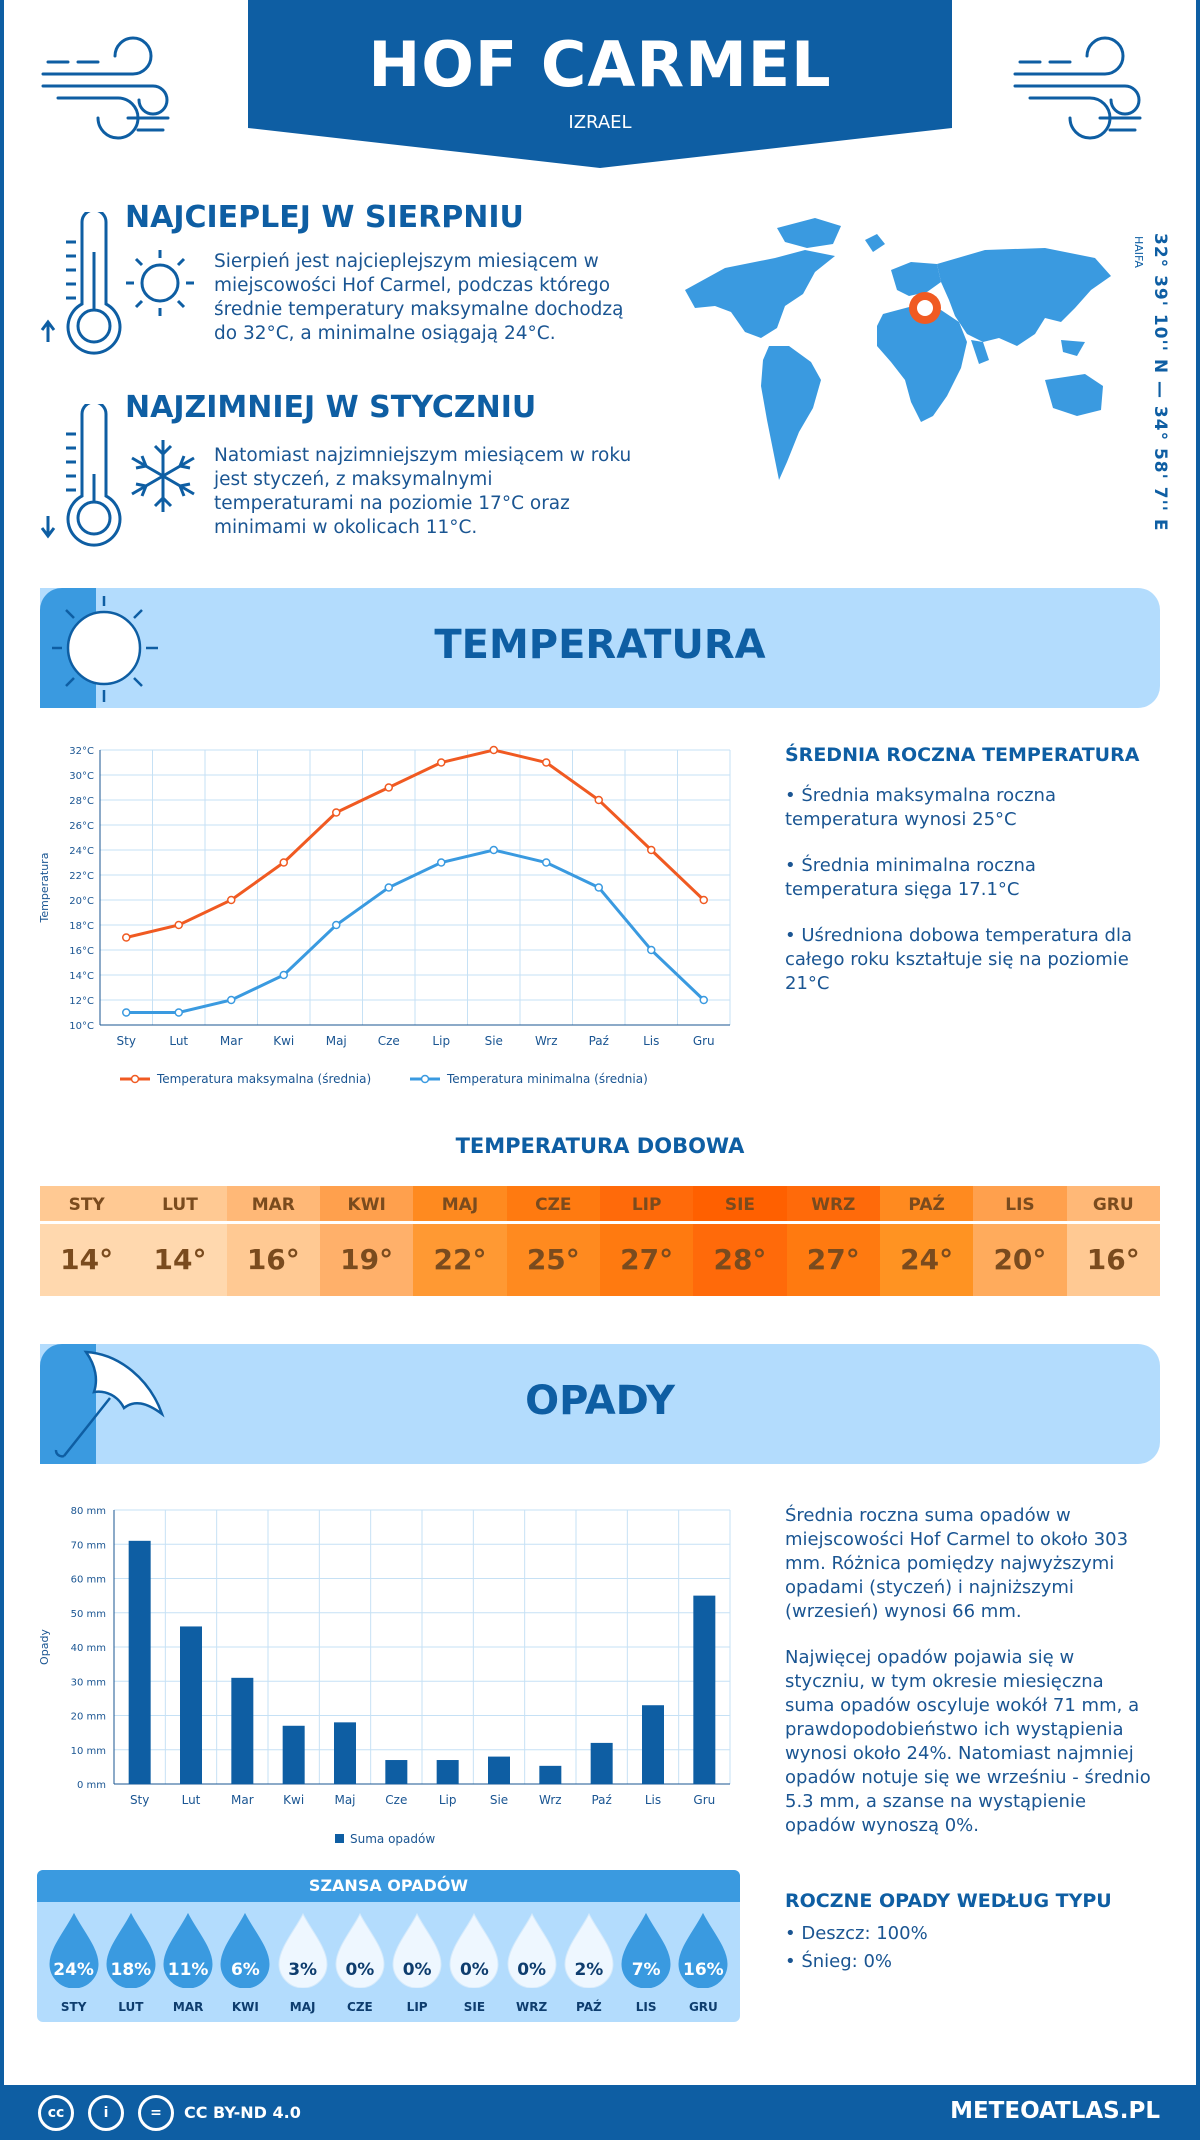 This screenshot has width=1200, height=2140. What do you see at coordinates (273, 1205) in the screenshot?
I see `month-label: MAR` at bounding box center [273, 1205].